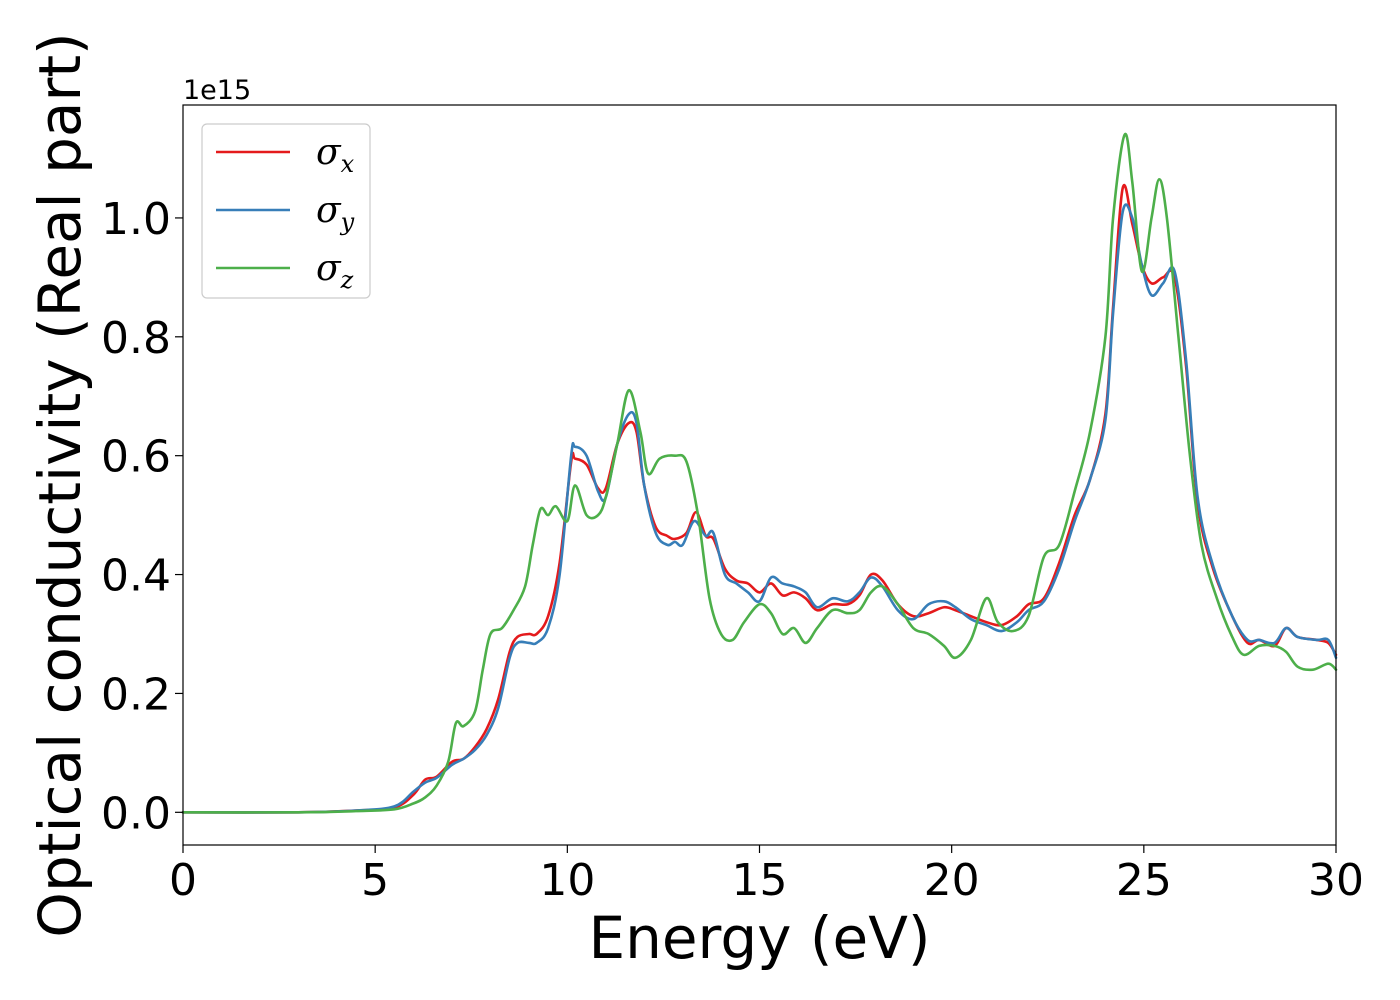 The width and height of the screenshot is (1400, 1000). Describe the element at coordinates (136, 338) in the screenshot. I see `y-tick-label: 0.8` at that location.